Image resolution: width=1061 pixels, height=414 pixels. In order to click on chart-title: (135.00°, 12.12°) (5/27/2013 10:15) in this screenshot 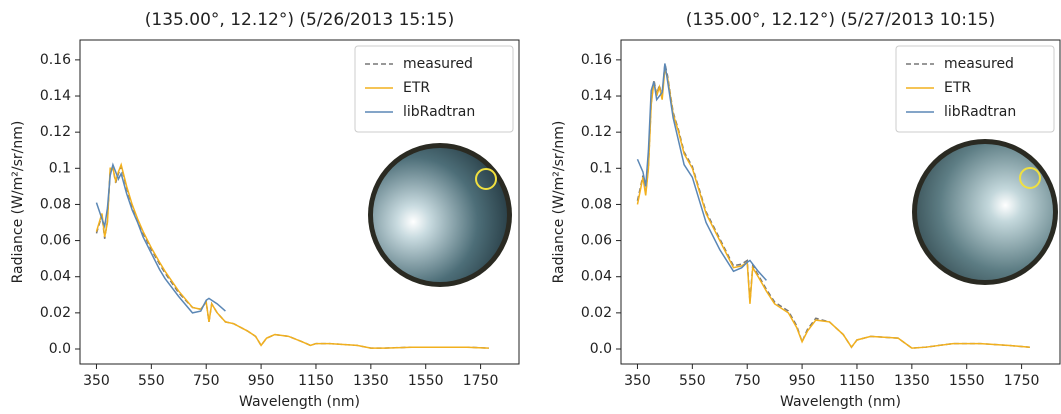, I will do `click(840, 20)`.